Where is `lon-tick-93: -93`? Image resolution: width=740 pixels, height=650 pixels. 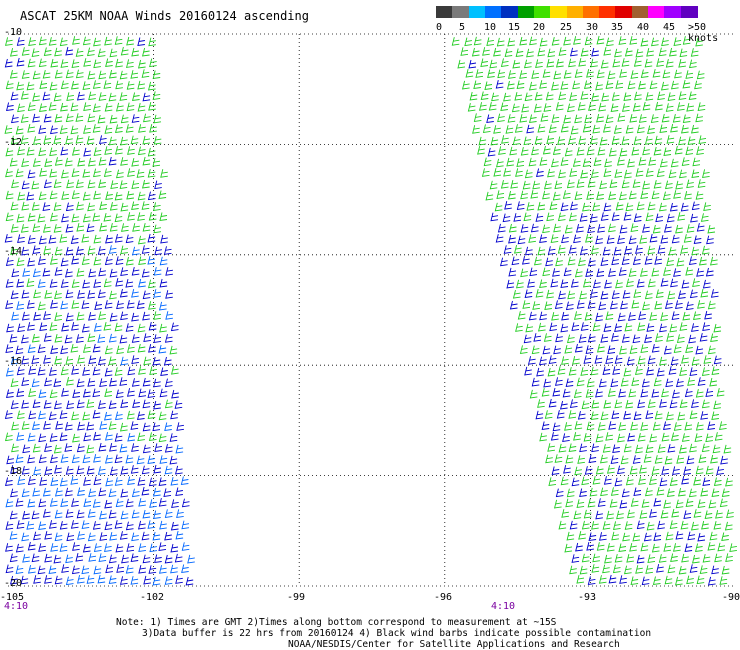 lon-tick-93: -93 is located at coordinates (587, 597).